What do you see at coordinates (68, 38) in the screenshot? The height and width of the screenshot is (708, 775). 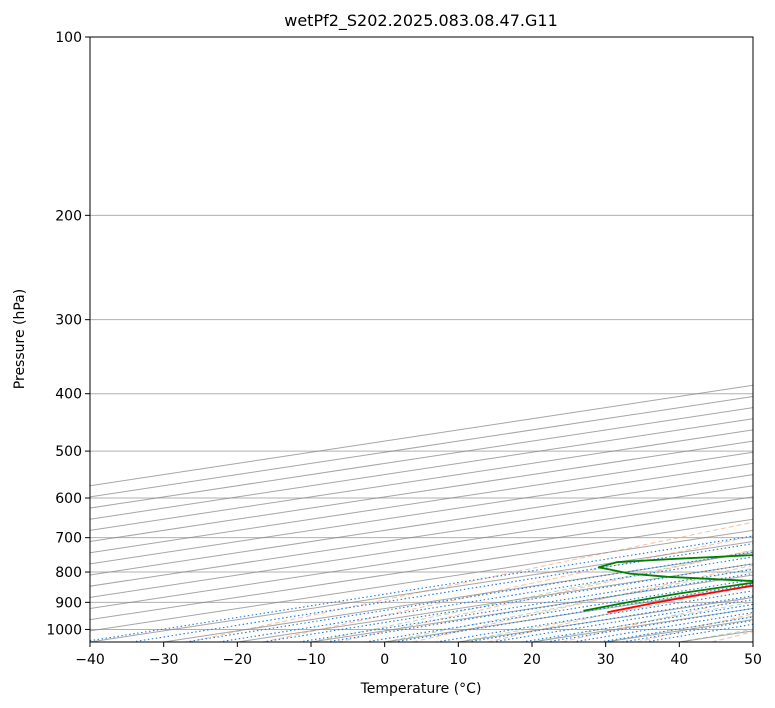 I see `y-tick-label: 100` at bounding box center [68, 38].